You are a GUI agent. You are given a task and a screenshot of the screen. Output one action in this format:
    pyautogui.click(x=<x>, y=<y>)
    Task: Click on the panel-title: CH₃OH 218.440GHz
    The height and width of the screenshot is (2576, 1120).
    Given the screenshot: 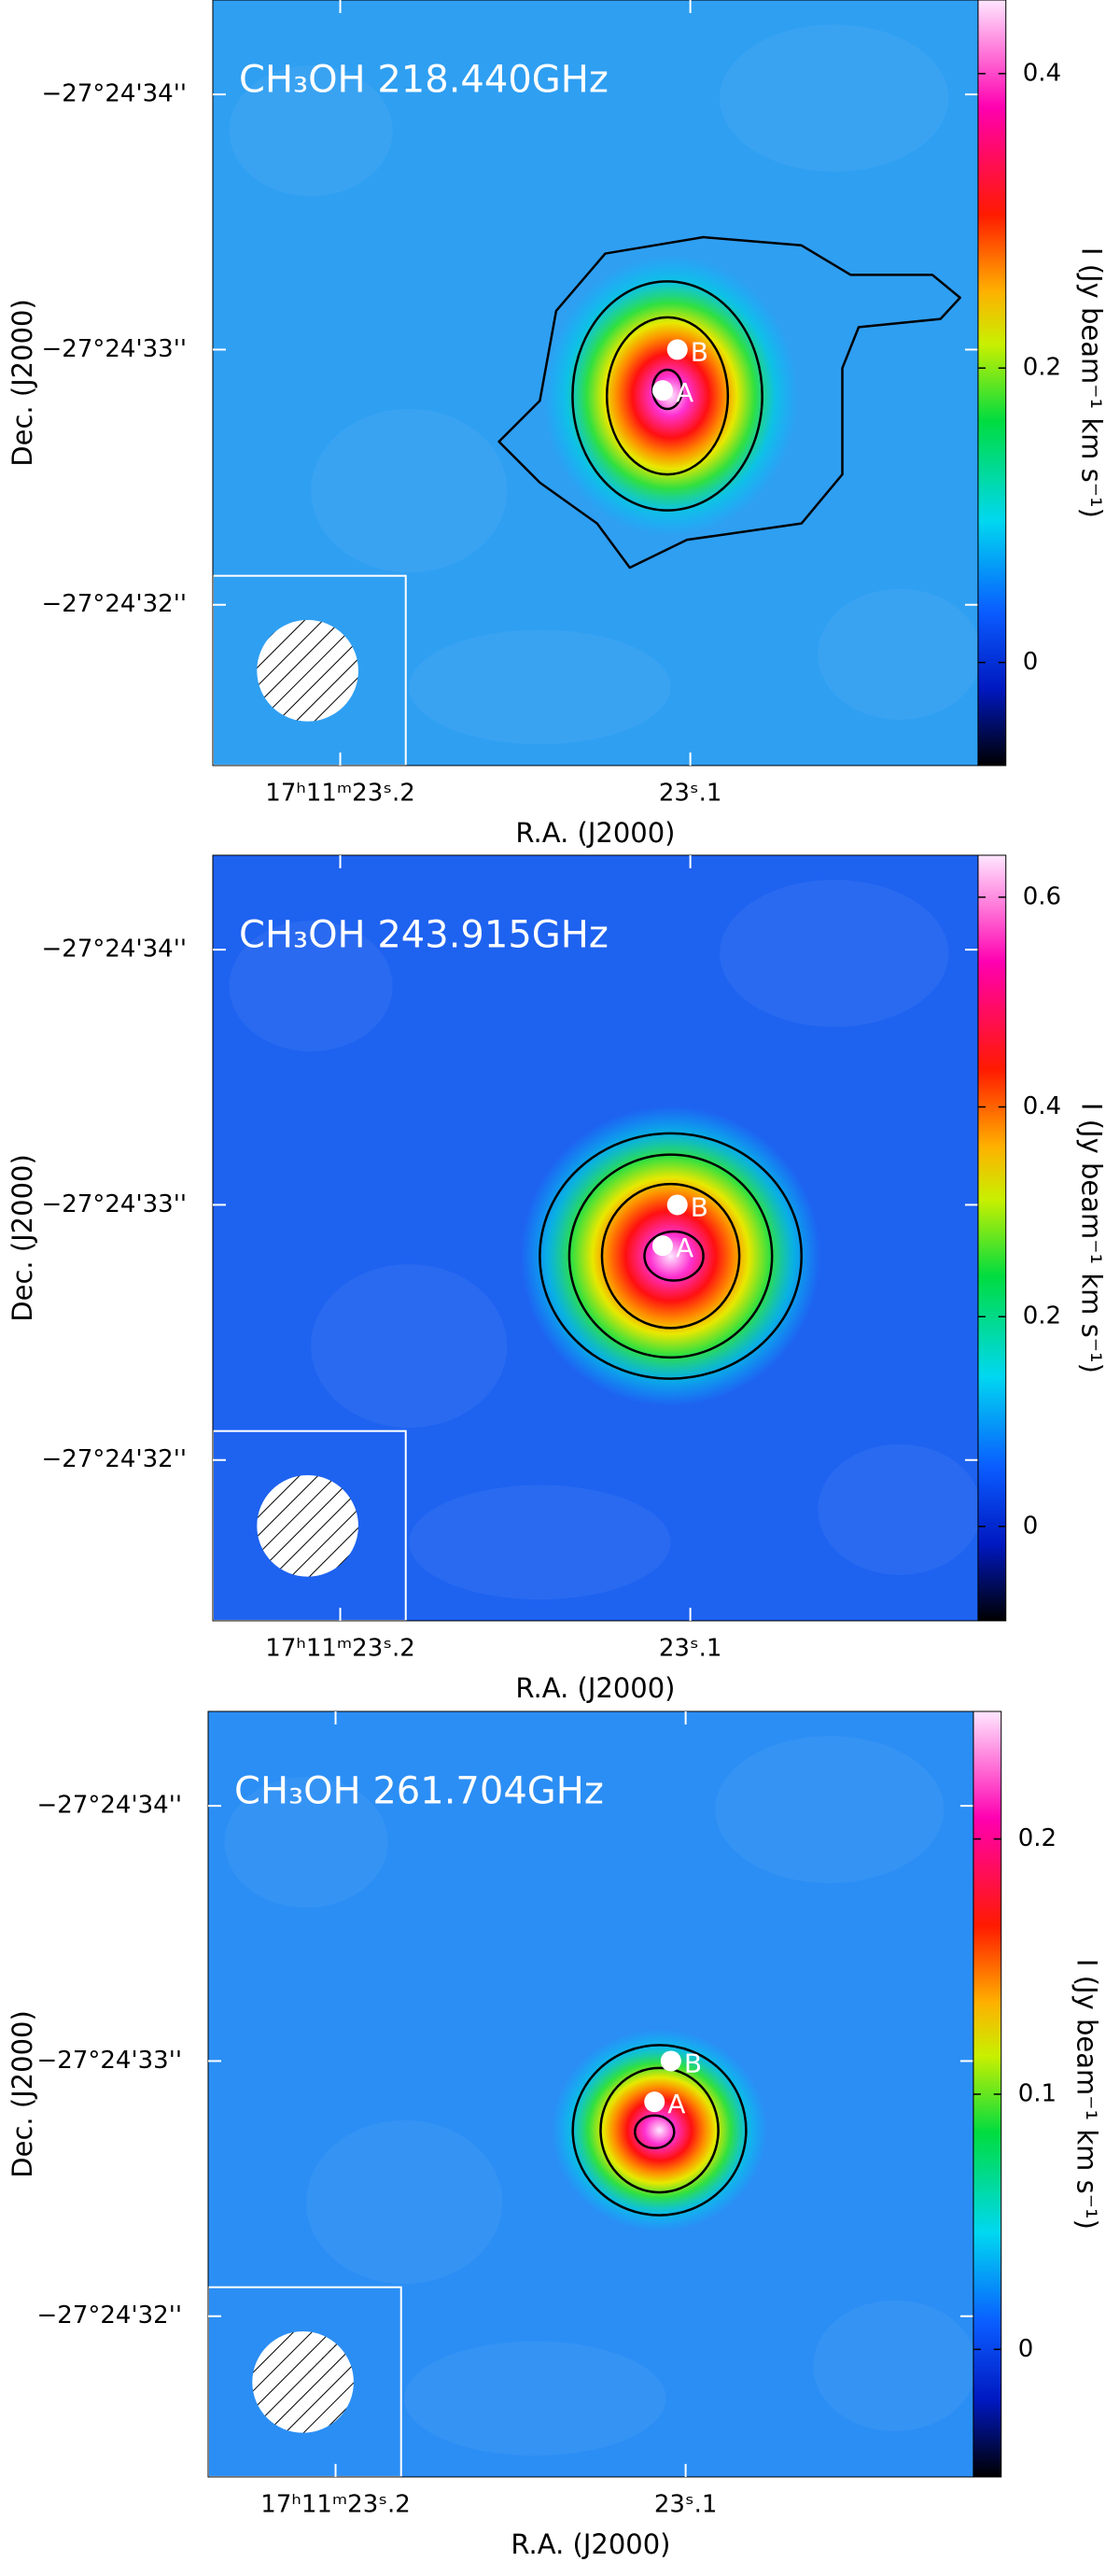 What is the action you would take?
    pyautogui.click(x=424, y=80)
    